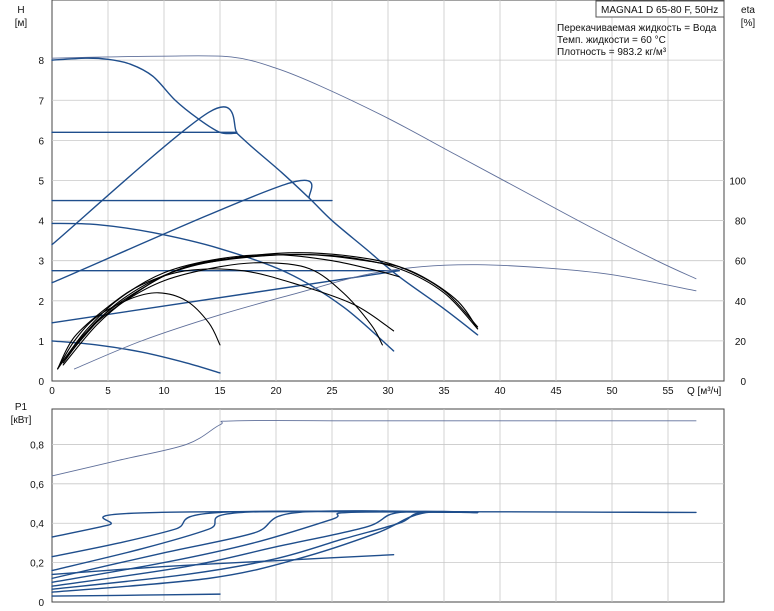  I want to click on x-tick-label: 0, so click(52, 391).